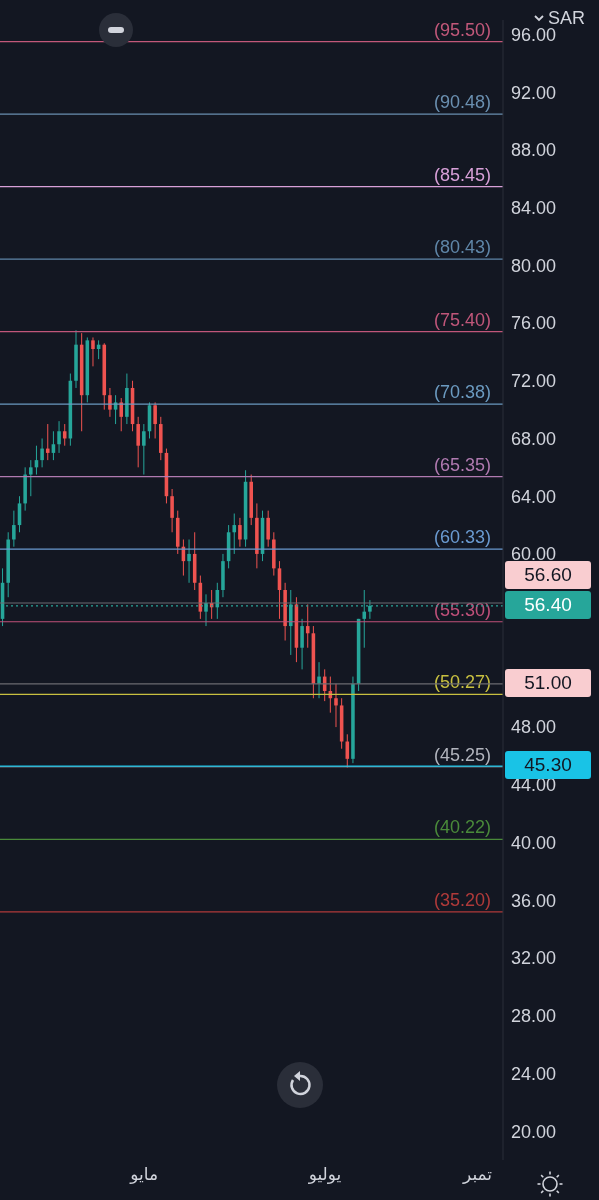 This screenshot has width=599, height=1200. I want to click on y-tick-label: 68.00, so click(534, 438).